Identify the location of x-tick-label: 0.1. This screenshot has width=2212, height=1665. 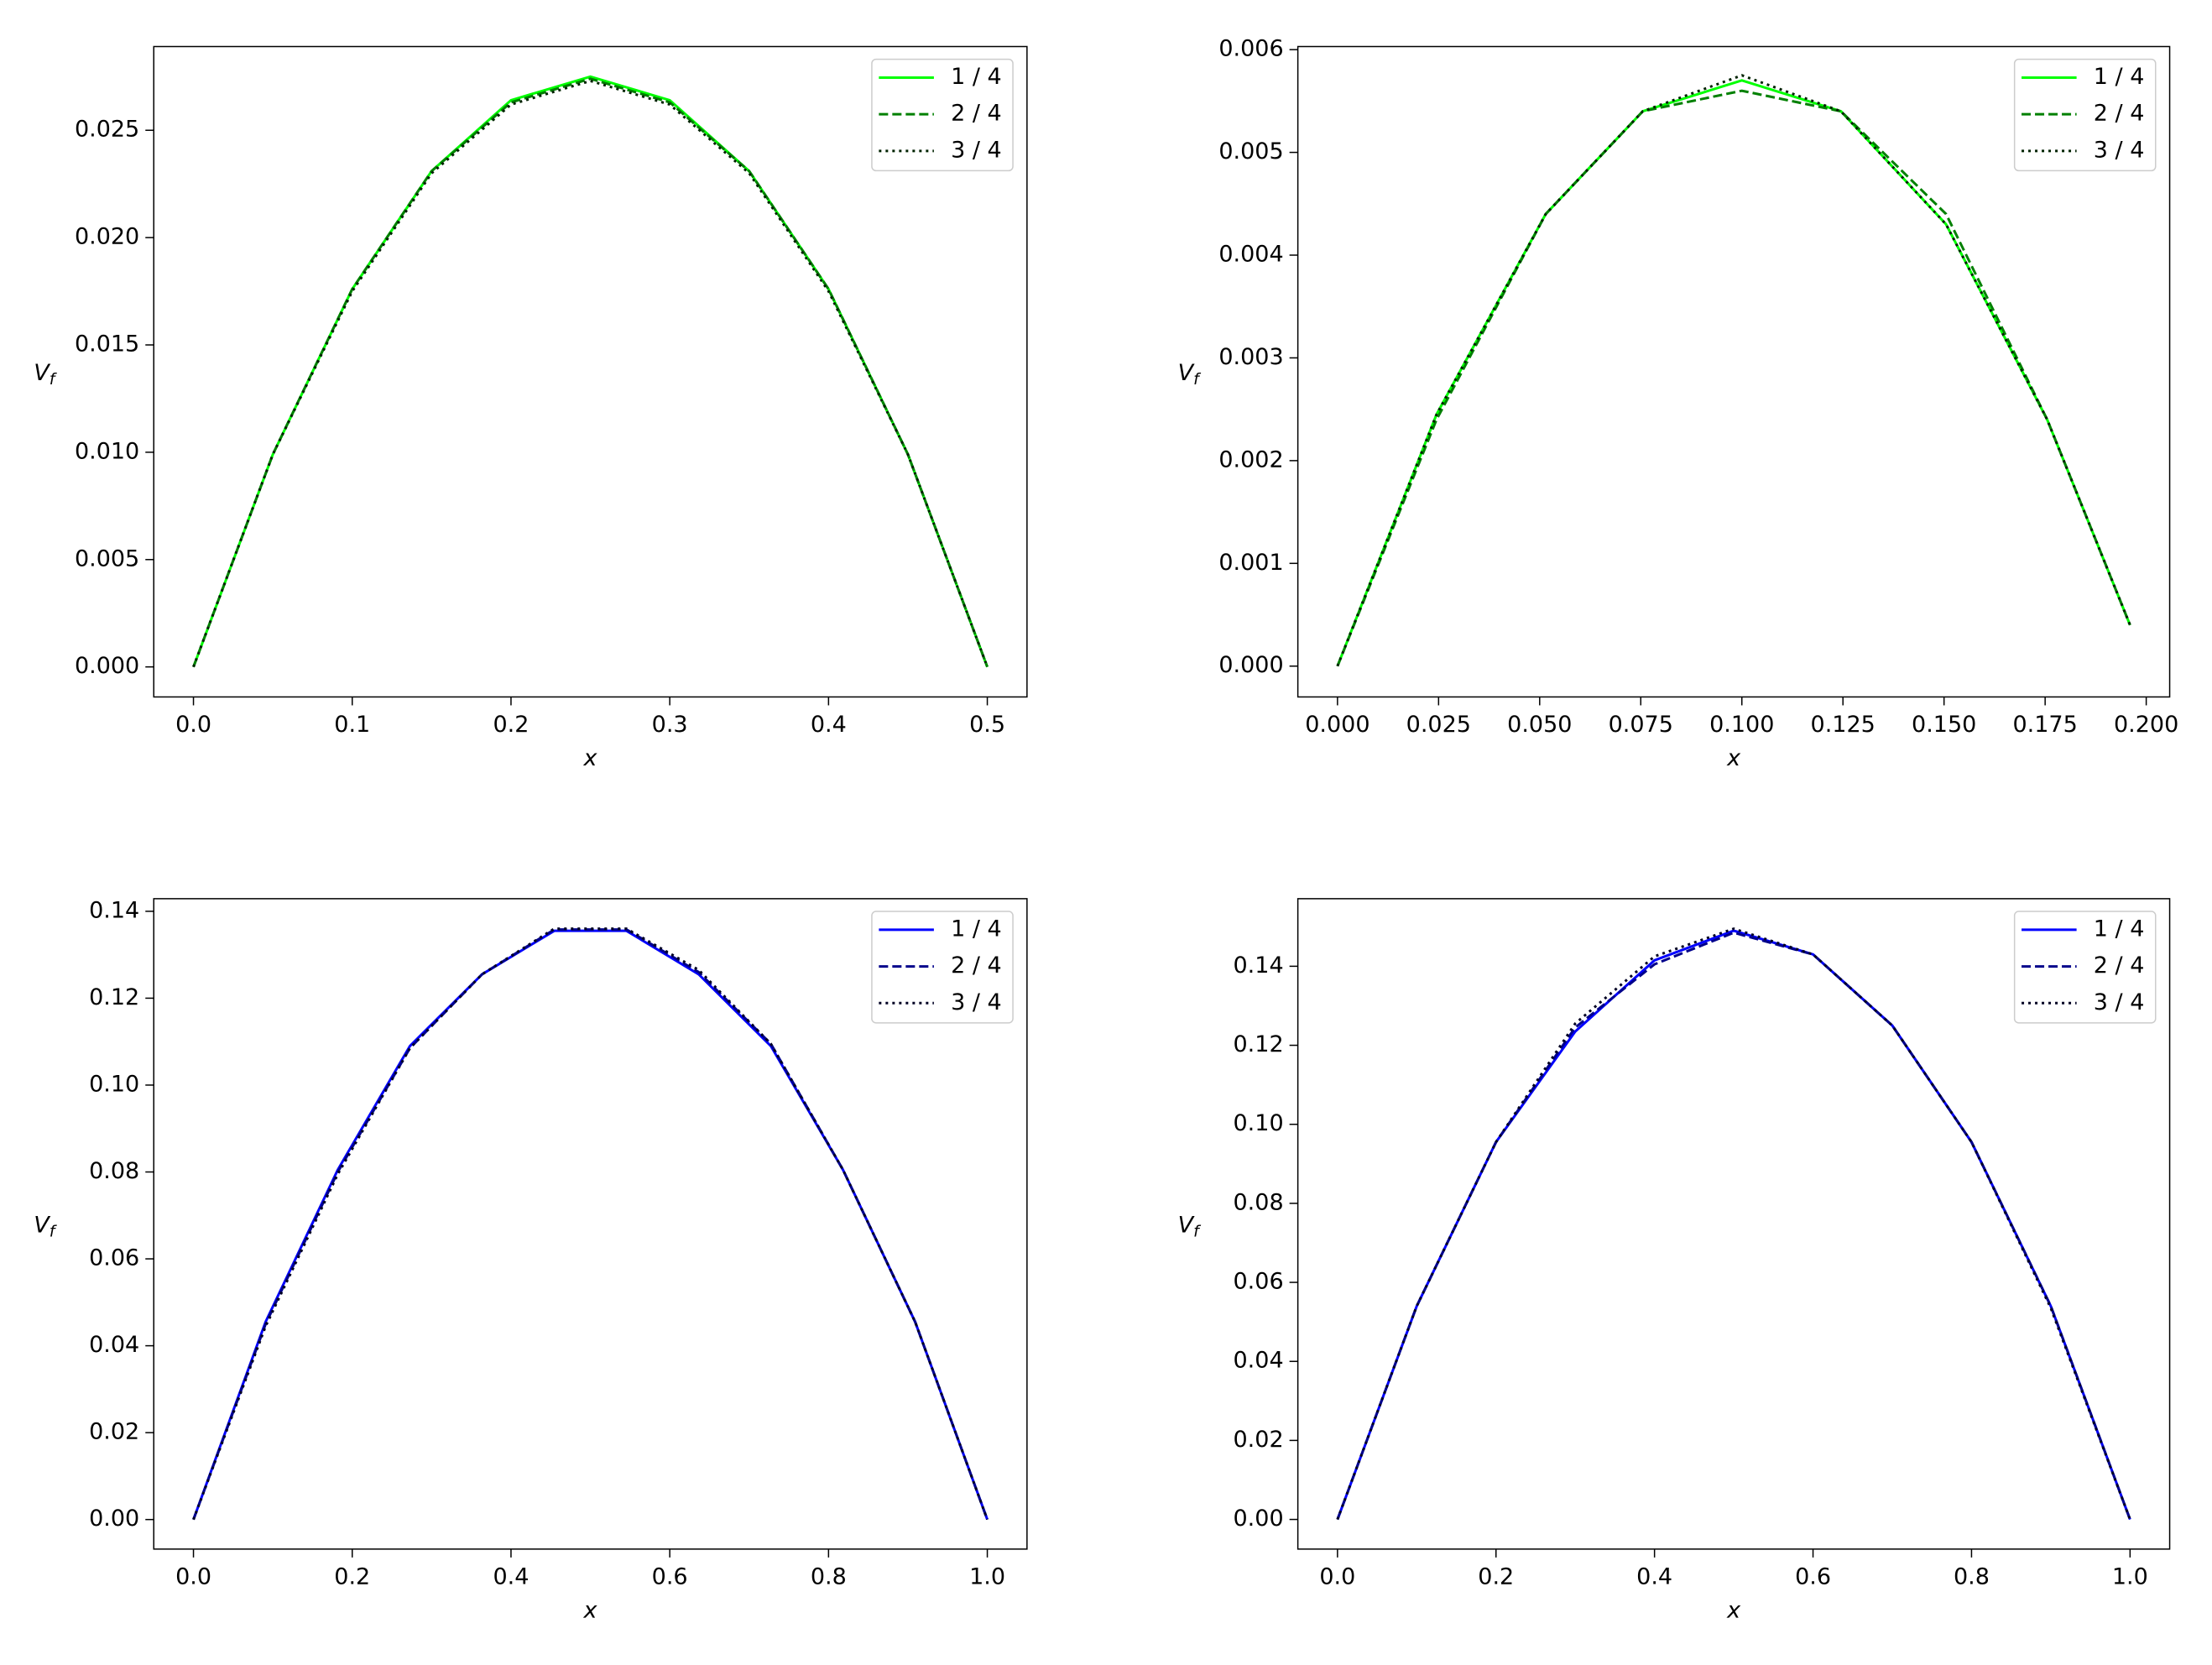
(352, 725).